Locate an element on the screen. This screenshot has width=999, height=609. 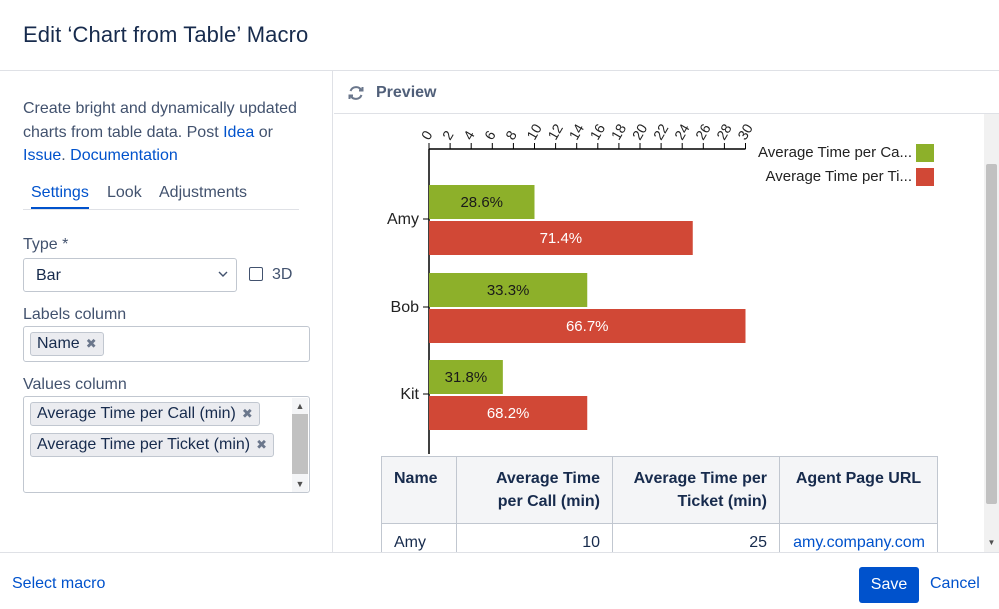
data-label: 66.7% is located at coordinates (587, 326).